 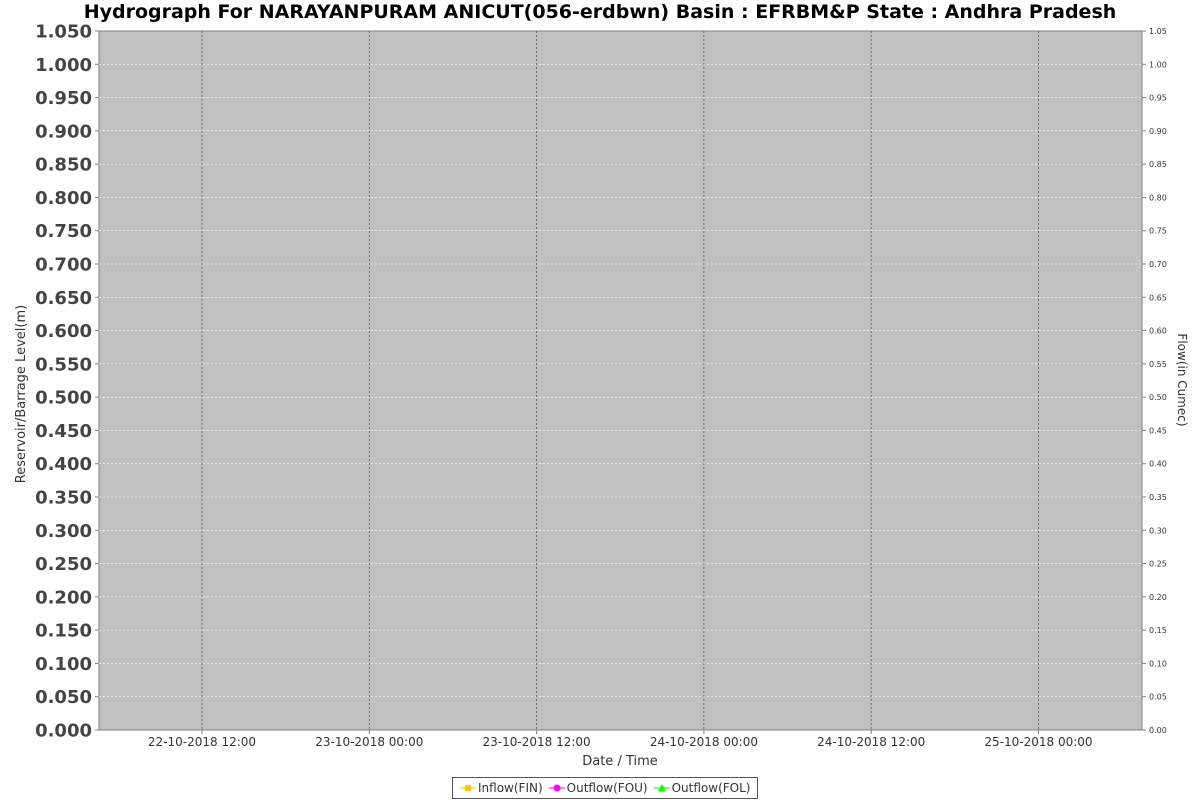 I want to click on y-tick-label: 1.000, so click(x=63, y=65).